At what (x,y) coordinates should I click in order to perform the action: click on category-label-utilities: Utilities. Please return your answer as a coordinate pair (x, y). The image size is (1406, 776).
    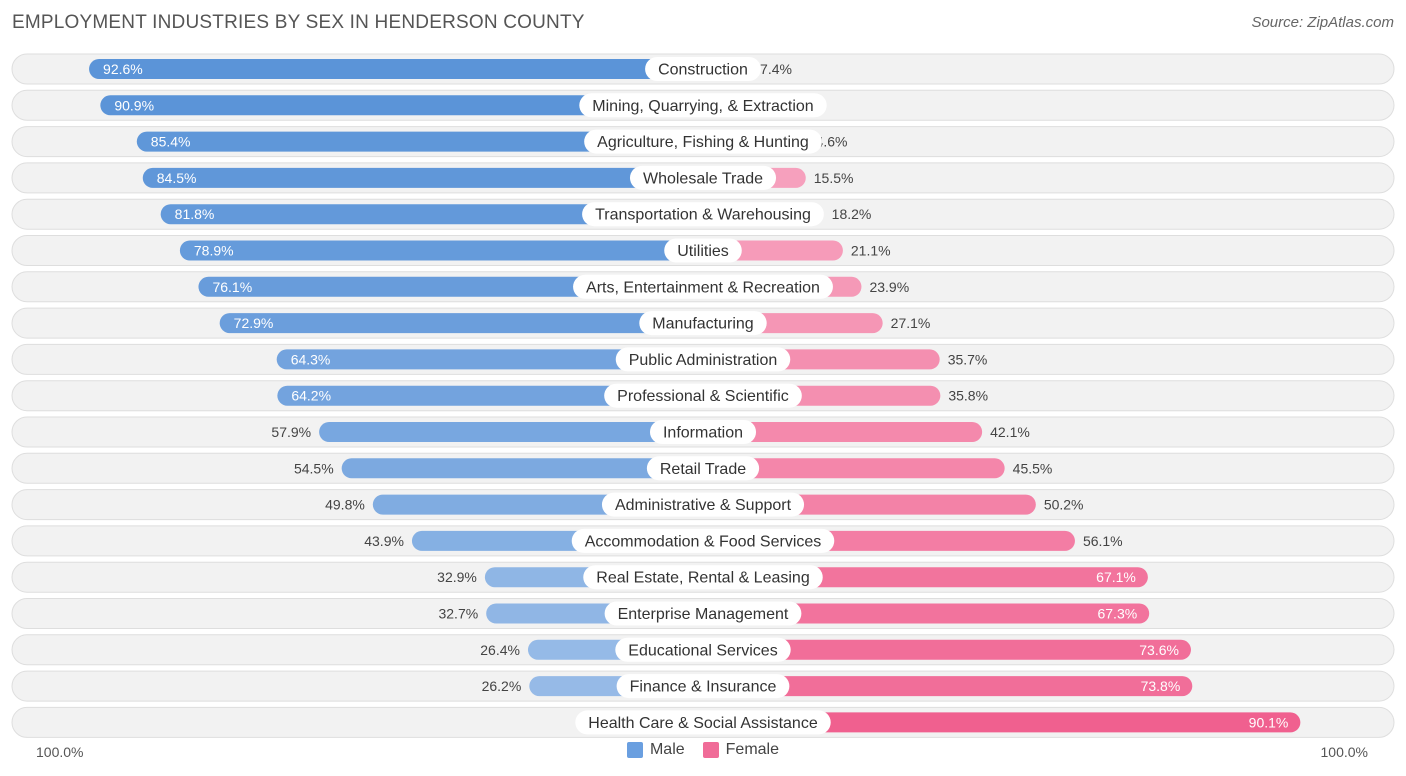
    Looking at the image, I should click on (703, 251).